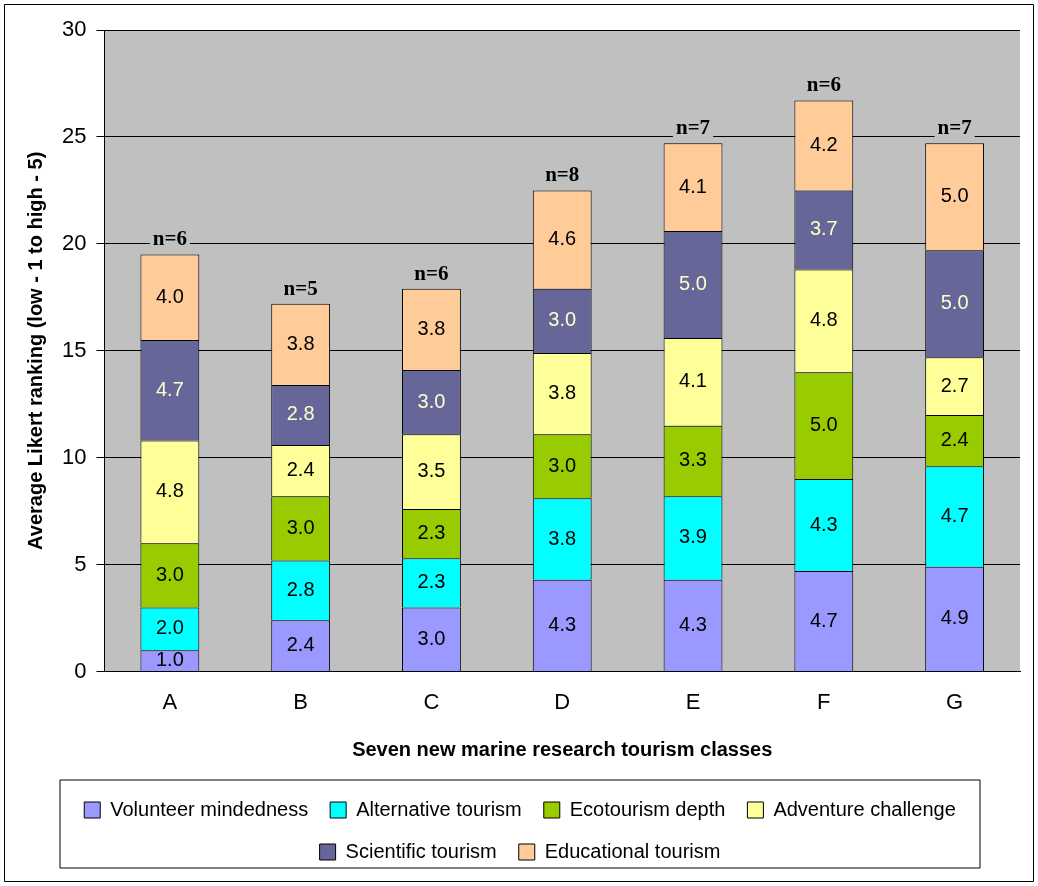 The height and width of the screenshot is (886, 1038). I want to click on x-tick-label: G, so click(955, 701).